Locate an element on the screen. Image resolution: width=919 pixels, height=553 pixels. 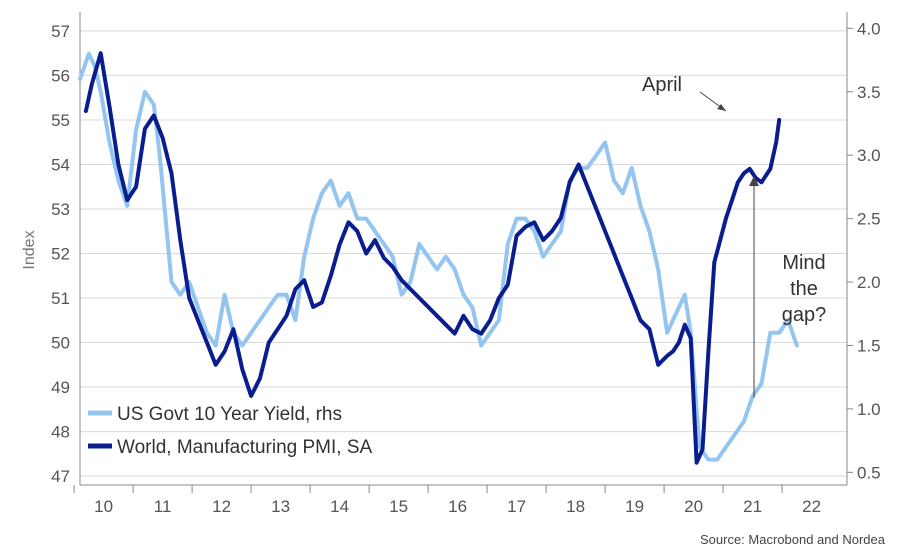
x-tick-label: 21 is located at coordinates (752, 506).